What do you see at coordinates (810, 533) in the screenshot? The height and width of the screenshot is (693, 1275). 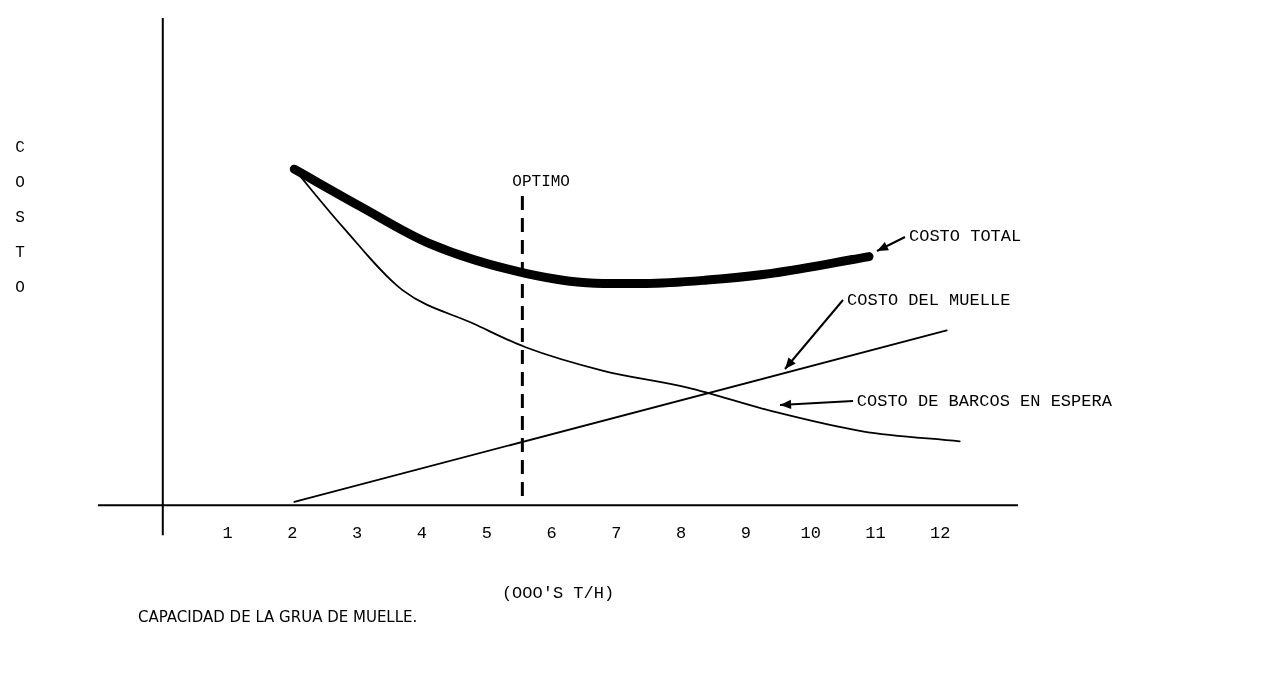 I see `x-tick-label: 10` at bounding box center [810, 533].